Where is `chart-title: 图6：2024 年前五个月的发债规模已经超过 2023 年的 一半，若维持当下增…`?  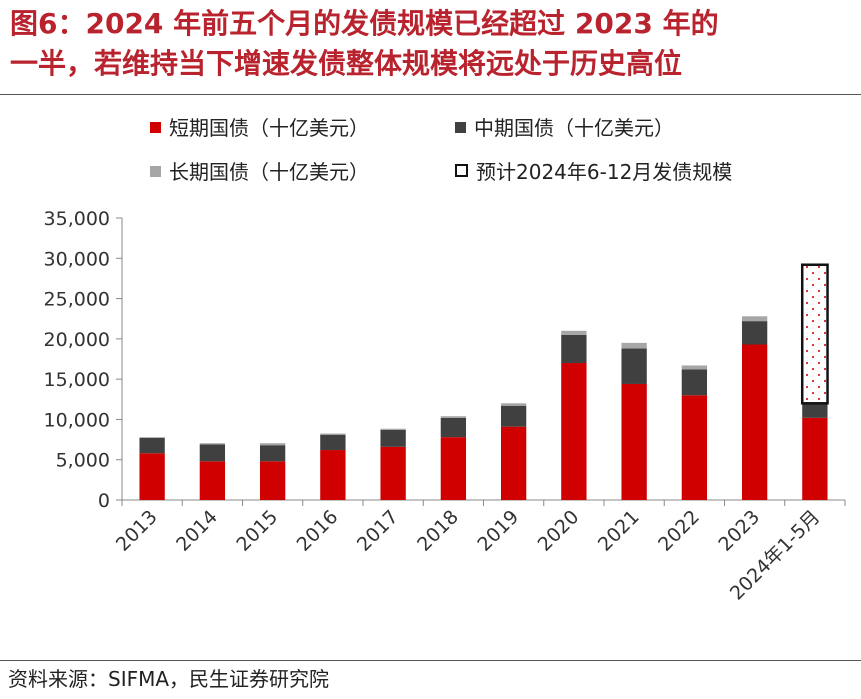
chart-title: 图6：2024 年前五个月的发债规模已经超过 2023 年的 一半，若维持当下增… is located at coordinates (432, 44).